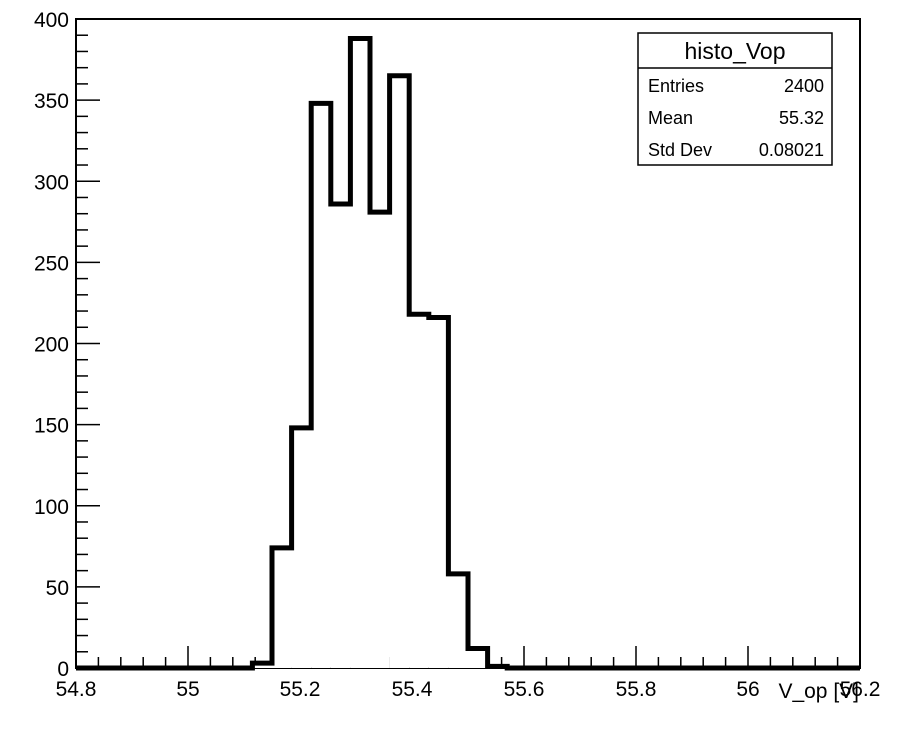  I want to click on stats-mean-label: Mean, so click(670, 118).